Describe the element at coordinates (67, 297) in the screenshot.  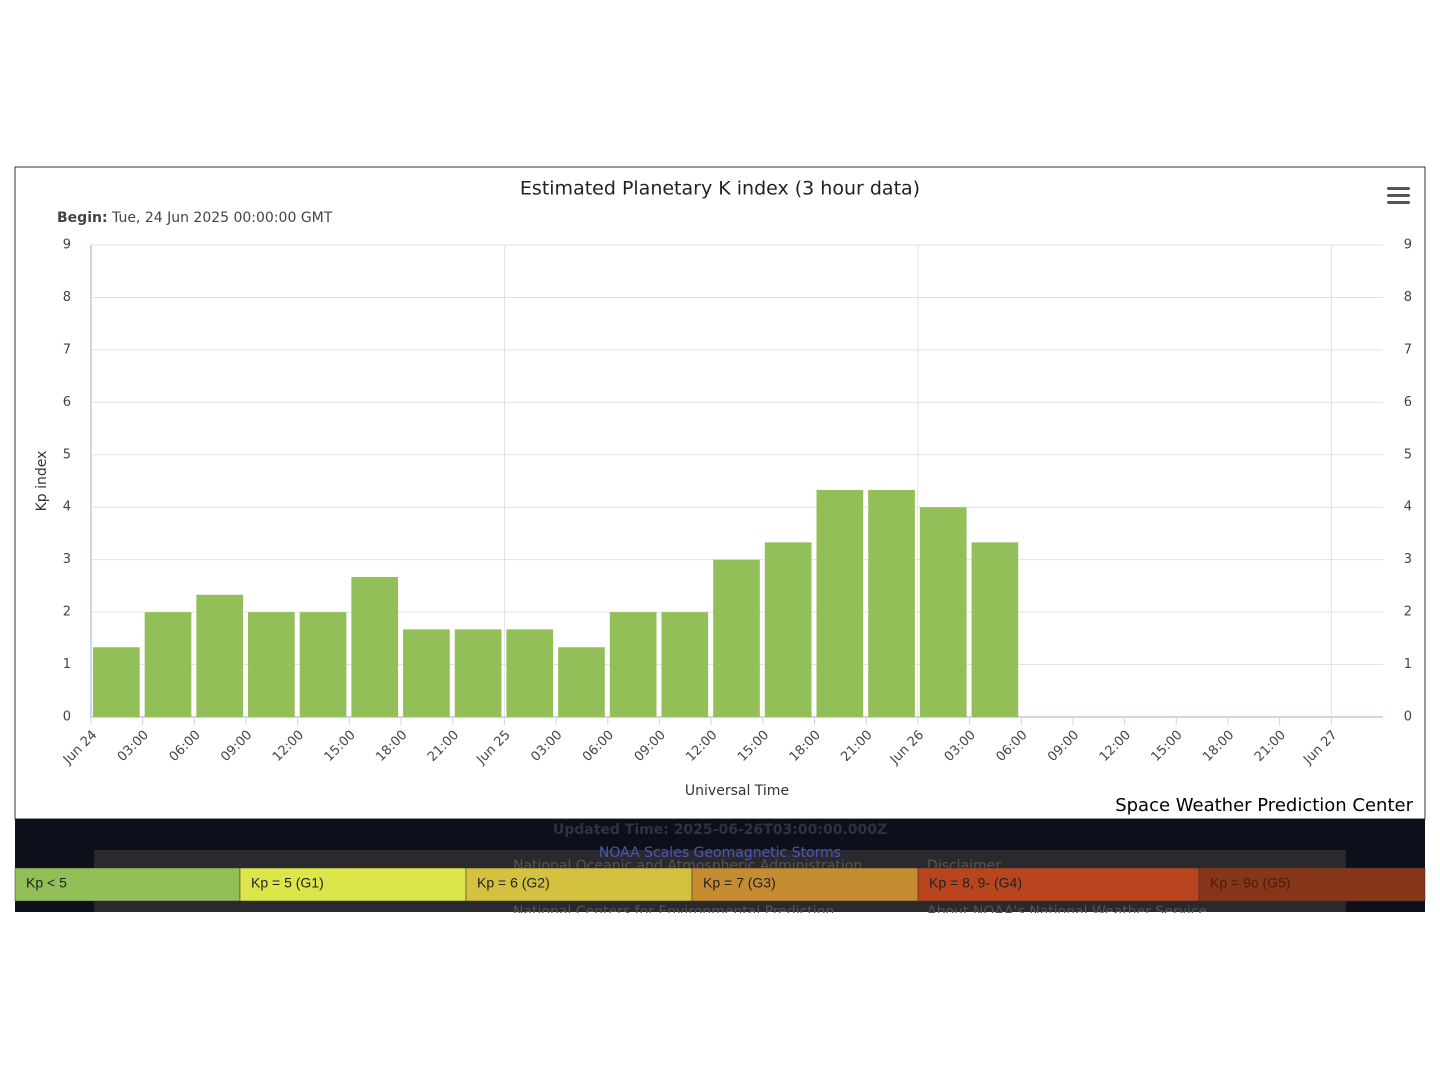
I see `y-tick-label: 8` at that location.